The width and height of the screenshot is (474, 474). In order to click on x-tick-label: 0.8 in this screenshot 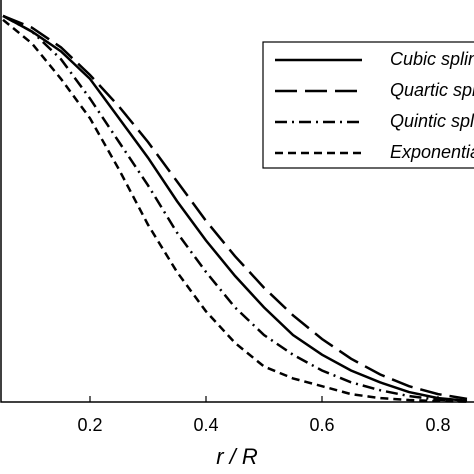, I will do `click(437, 425)`.